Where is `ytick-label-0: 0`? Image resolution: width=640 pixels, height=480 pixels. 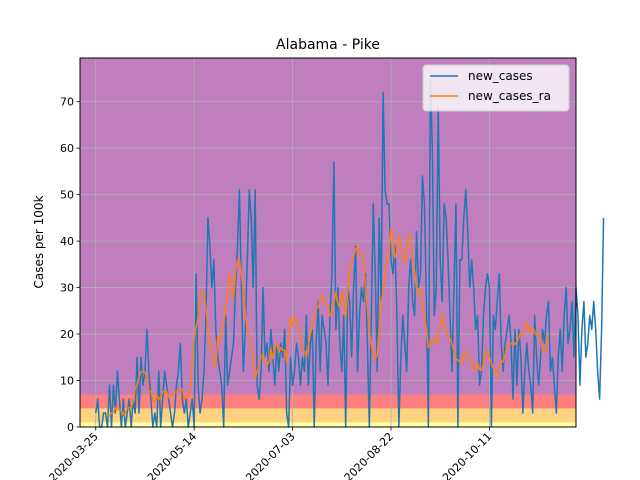
ytick-label-0: 0 is located at coordinates (70, 427).